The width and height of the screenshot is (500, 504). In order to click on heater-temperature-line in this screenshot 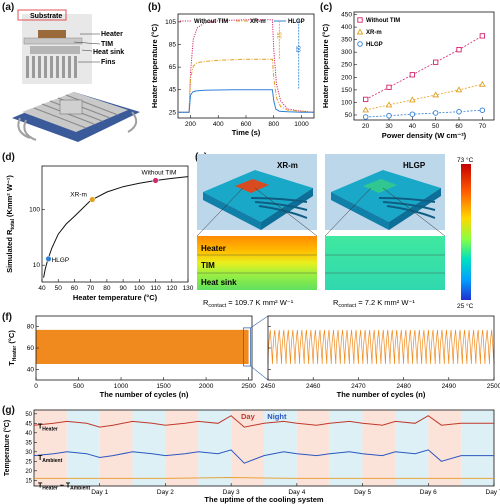, I will do `click(263, 421)`.